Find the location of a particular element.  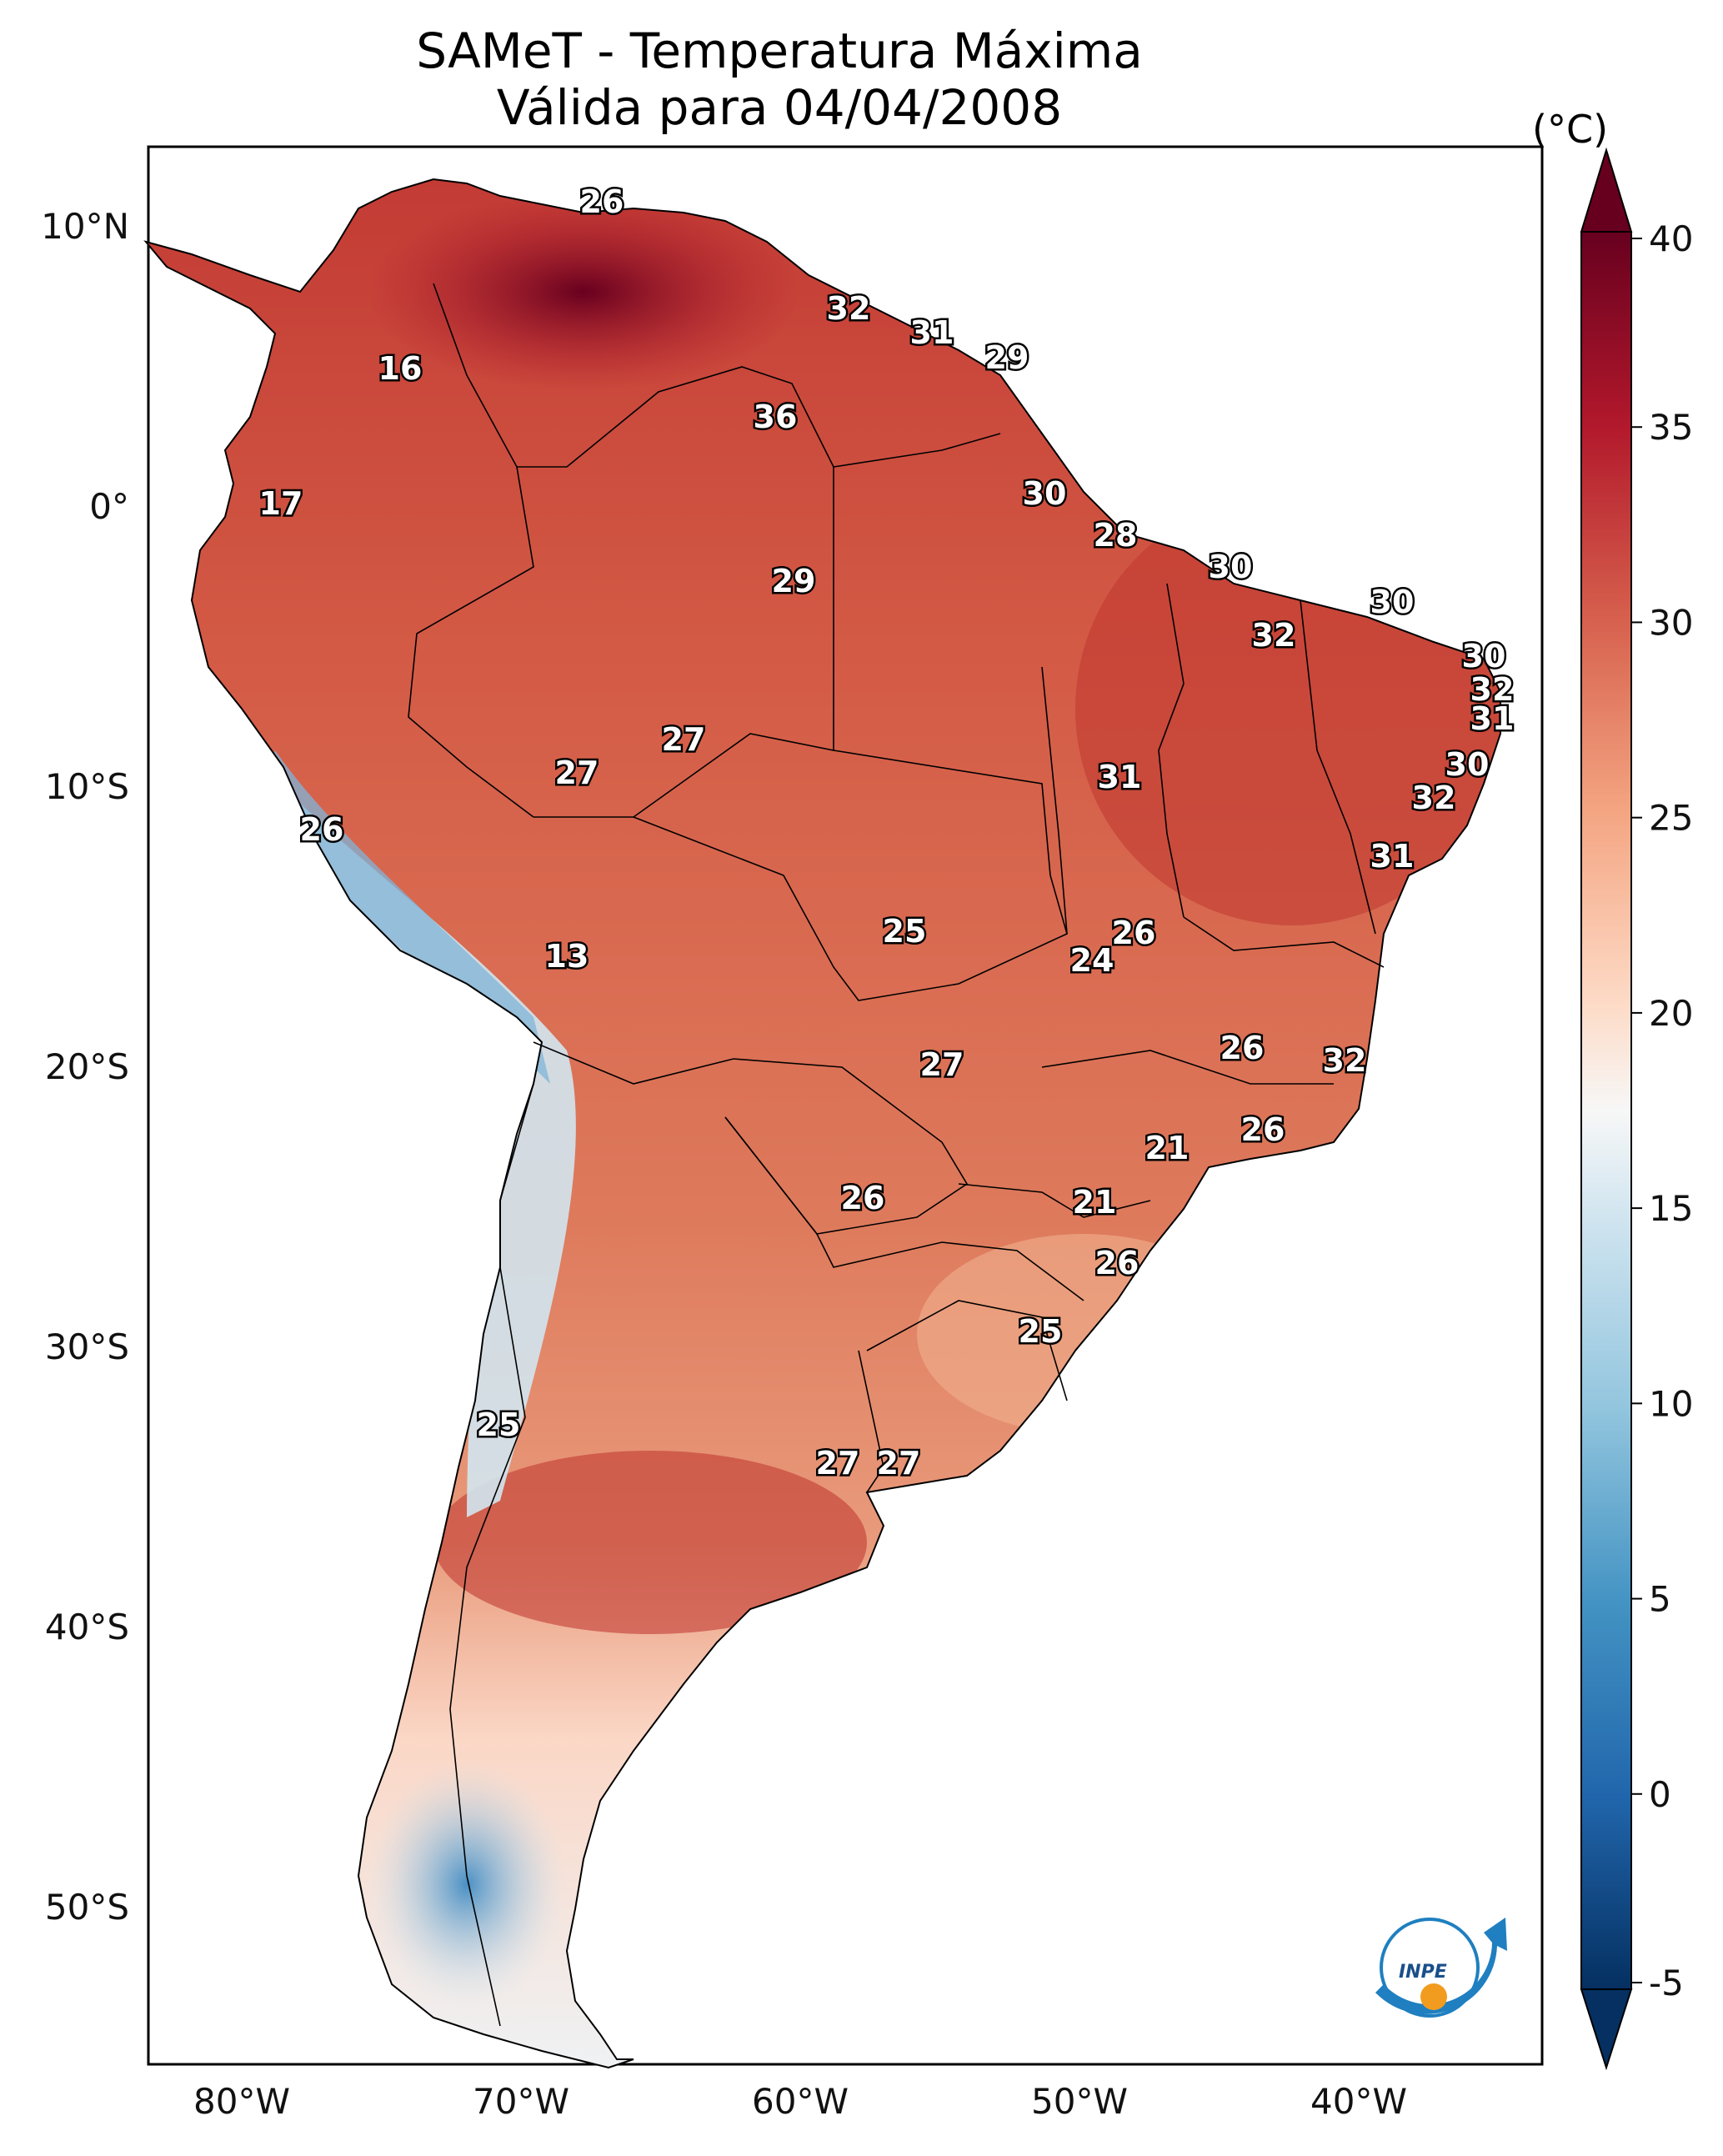

colorbar-tick-label: 0 is located at coordinates (1660, 1794).